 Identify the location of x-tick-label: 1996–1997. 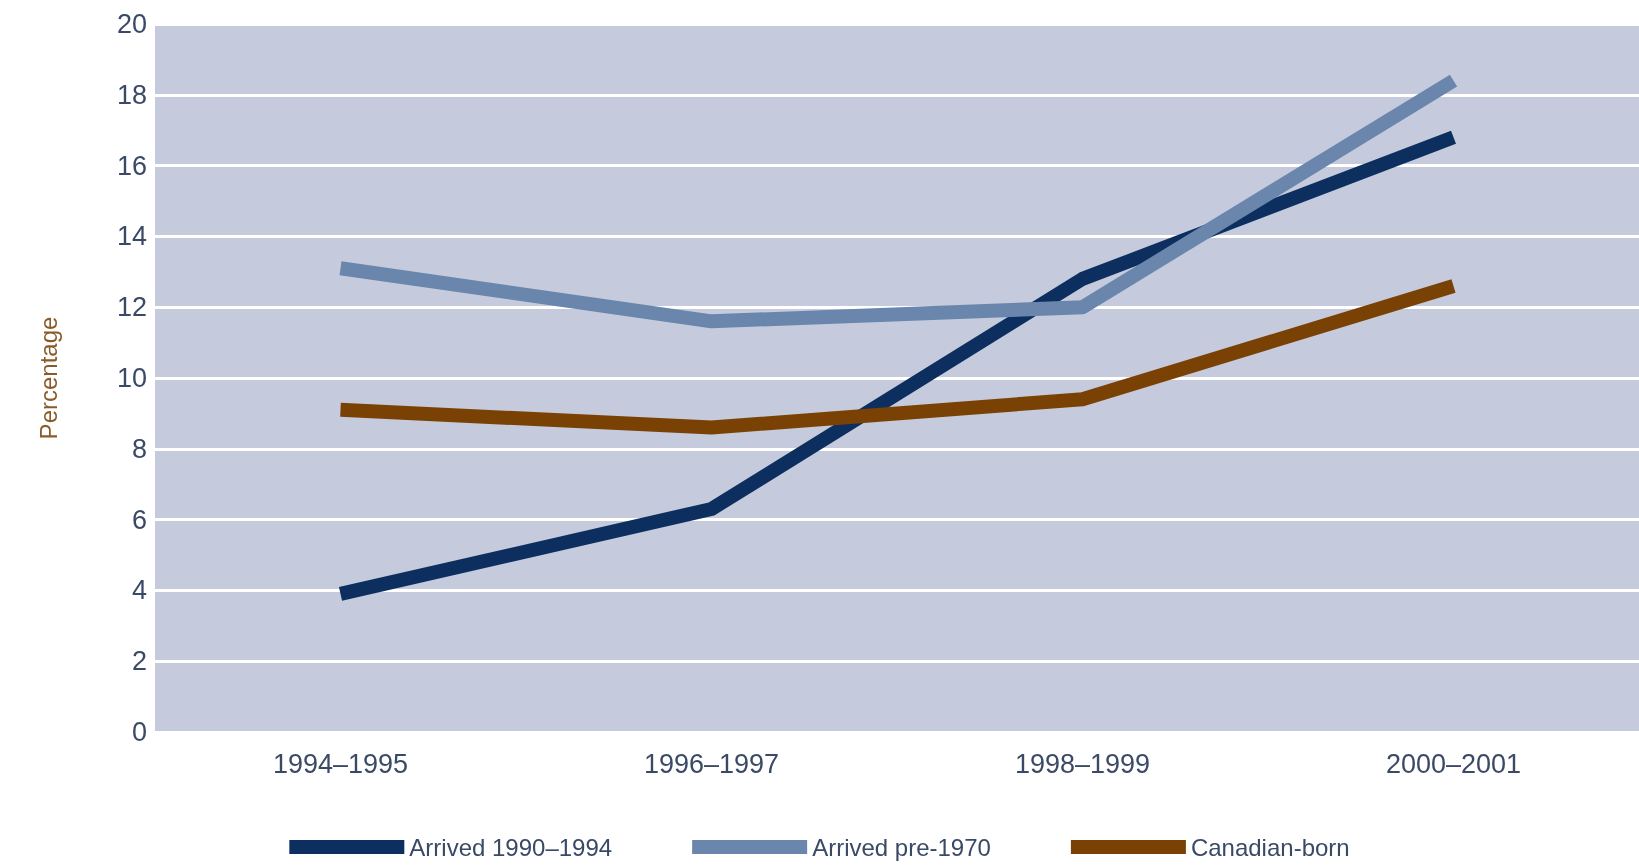
(711, 763).